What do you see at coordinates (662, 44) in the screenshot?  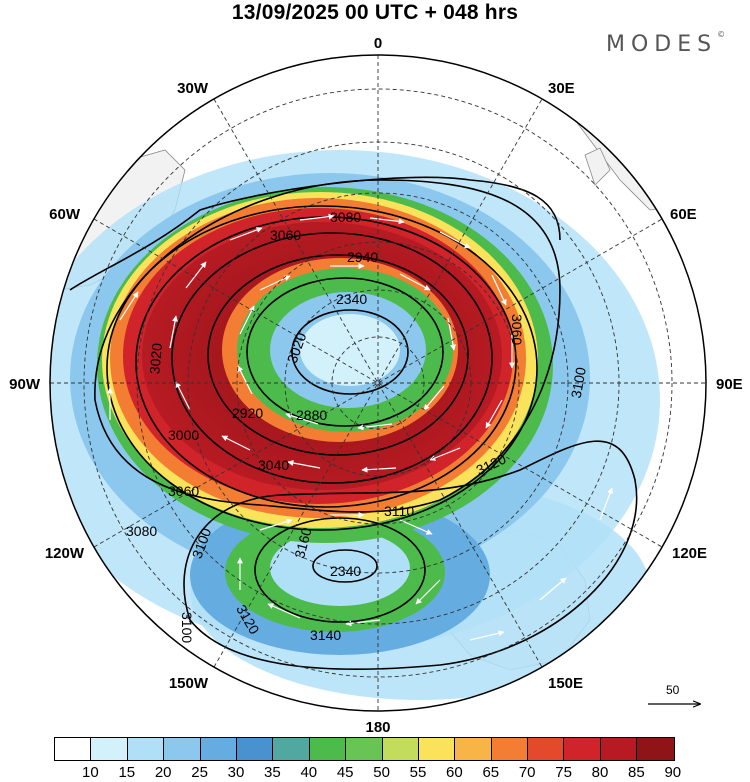 I see `brand-name: MODES` at bounding box center [662, 44].